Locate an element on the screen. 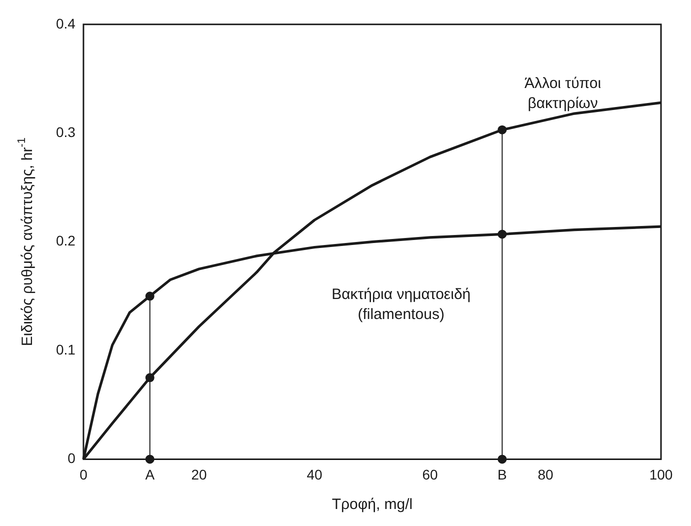 The width and height of the screenshot is (691, 526). y-tick-label: 0 is located at coordinates (72, 458).